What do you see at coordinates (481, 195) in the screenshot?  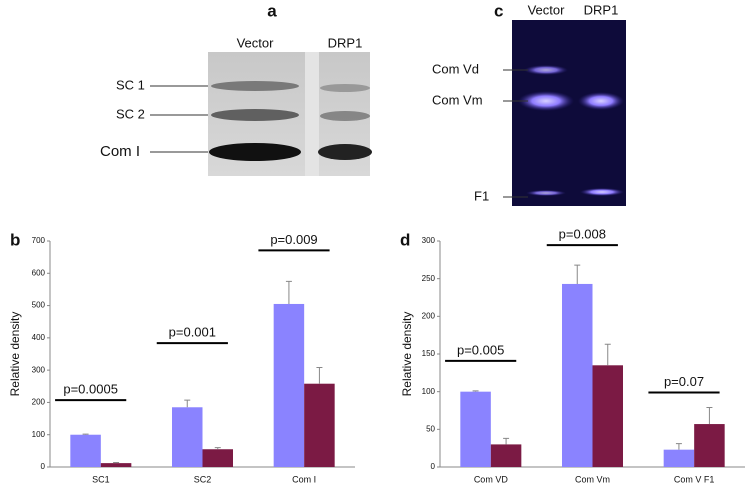 I see `band-label: F1` at bounding box center [481, 195].